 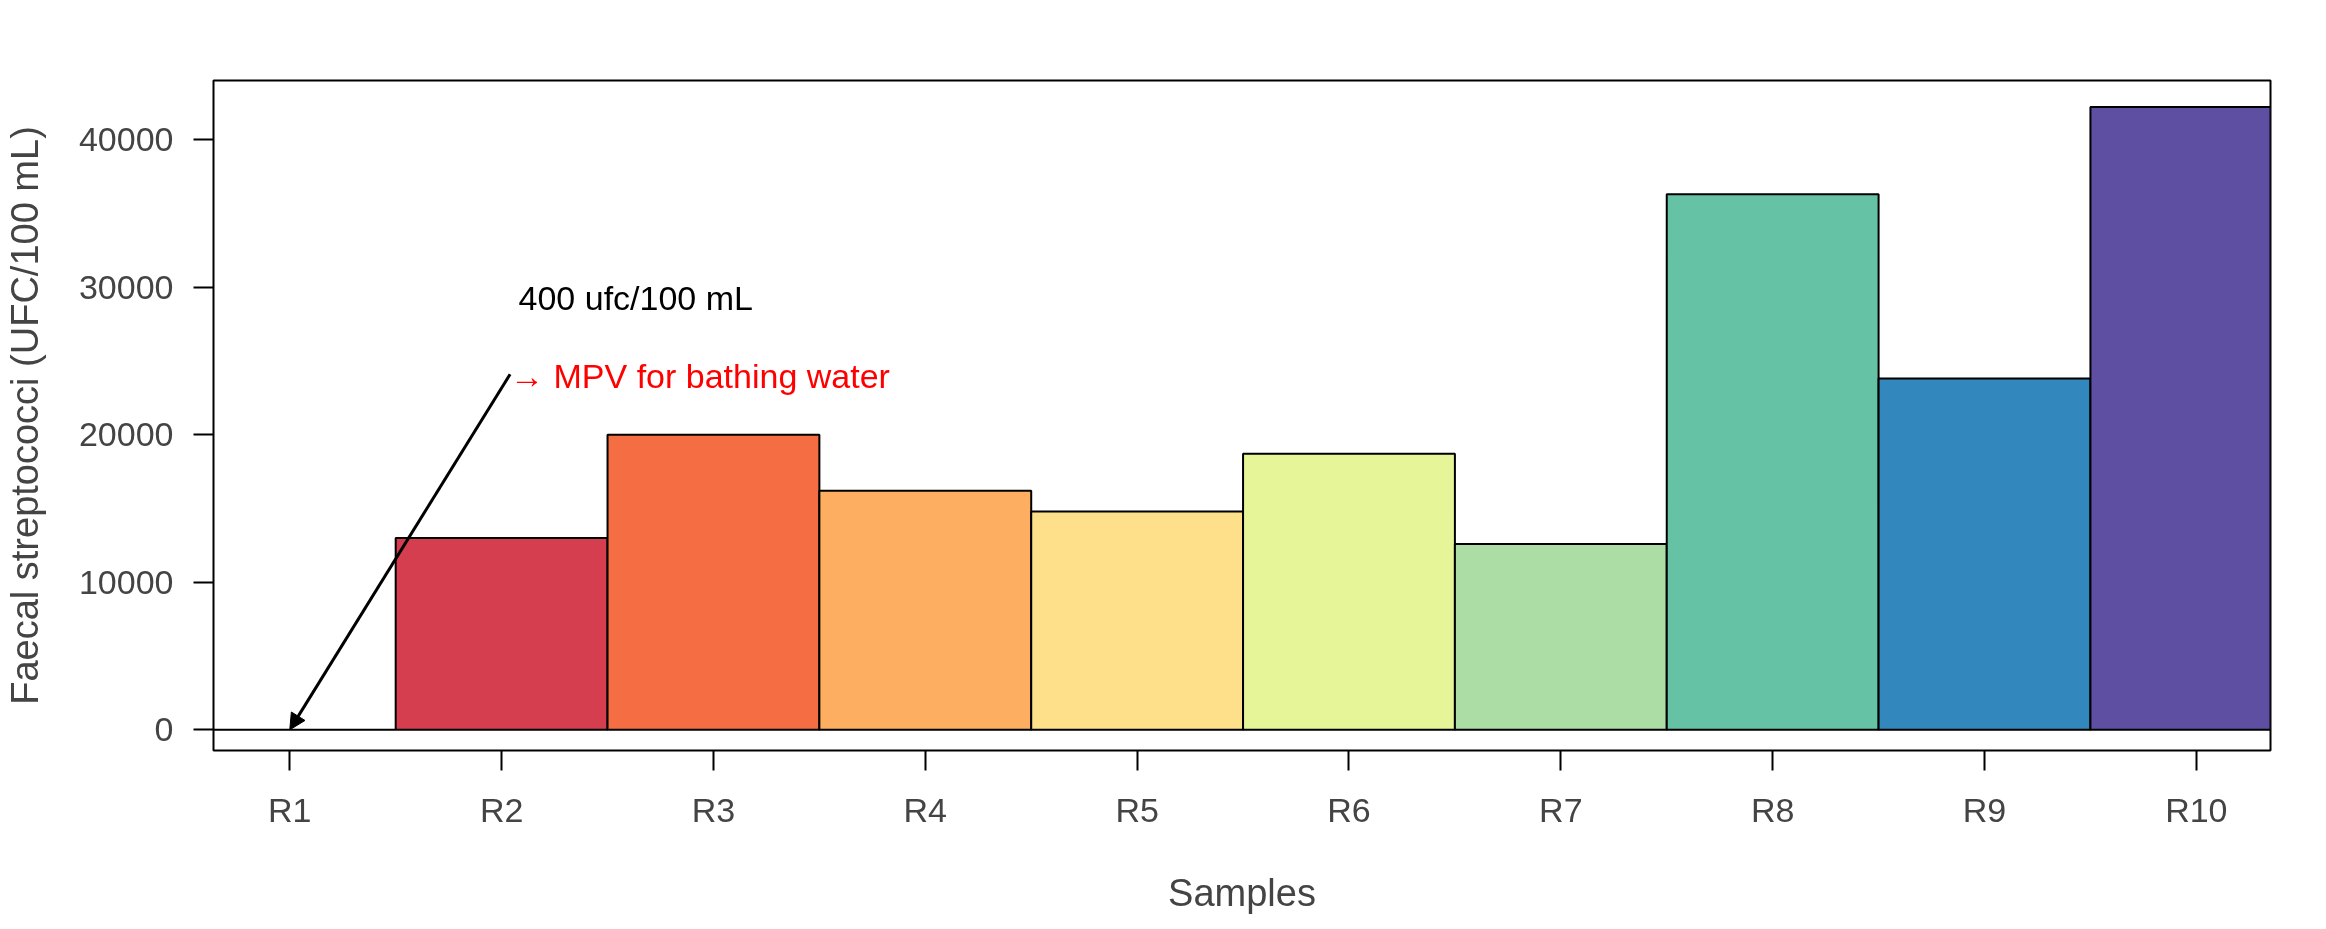 What do you see at coordinates (2196, 809) in the screenshot?
I see `x-tick-label: R10` at bounding box center [2196, 809].